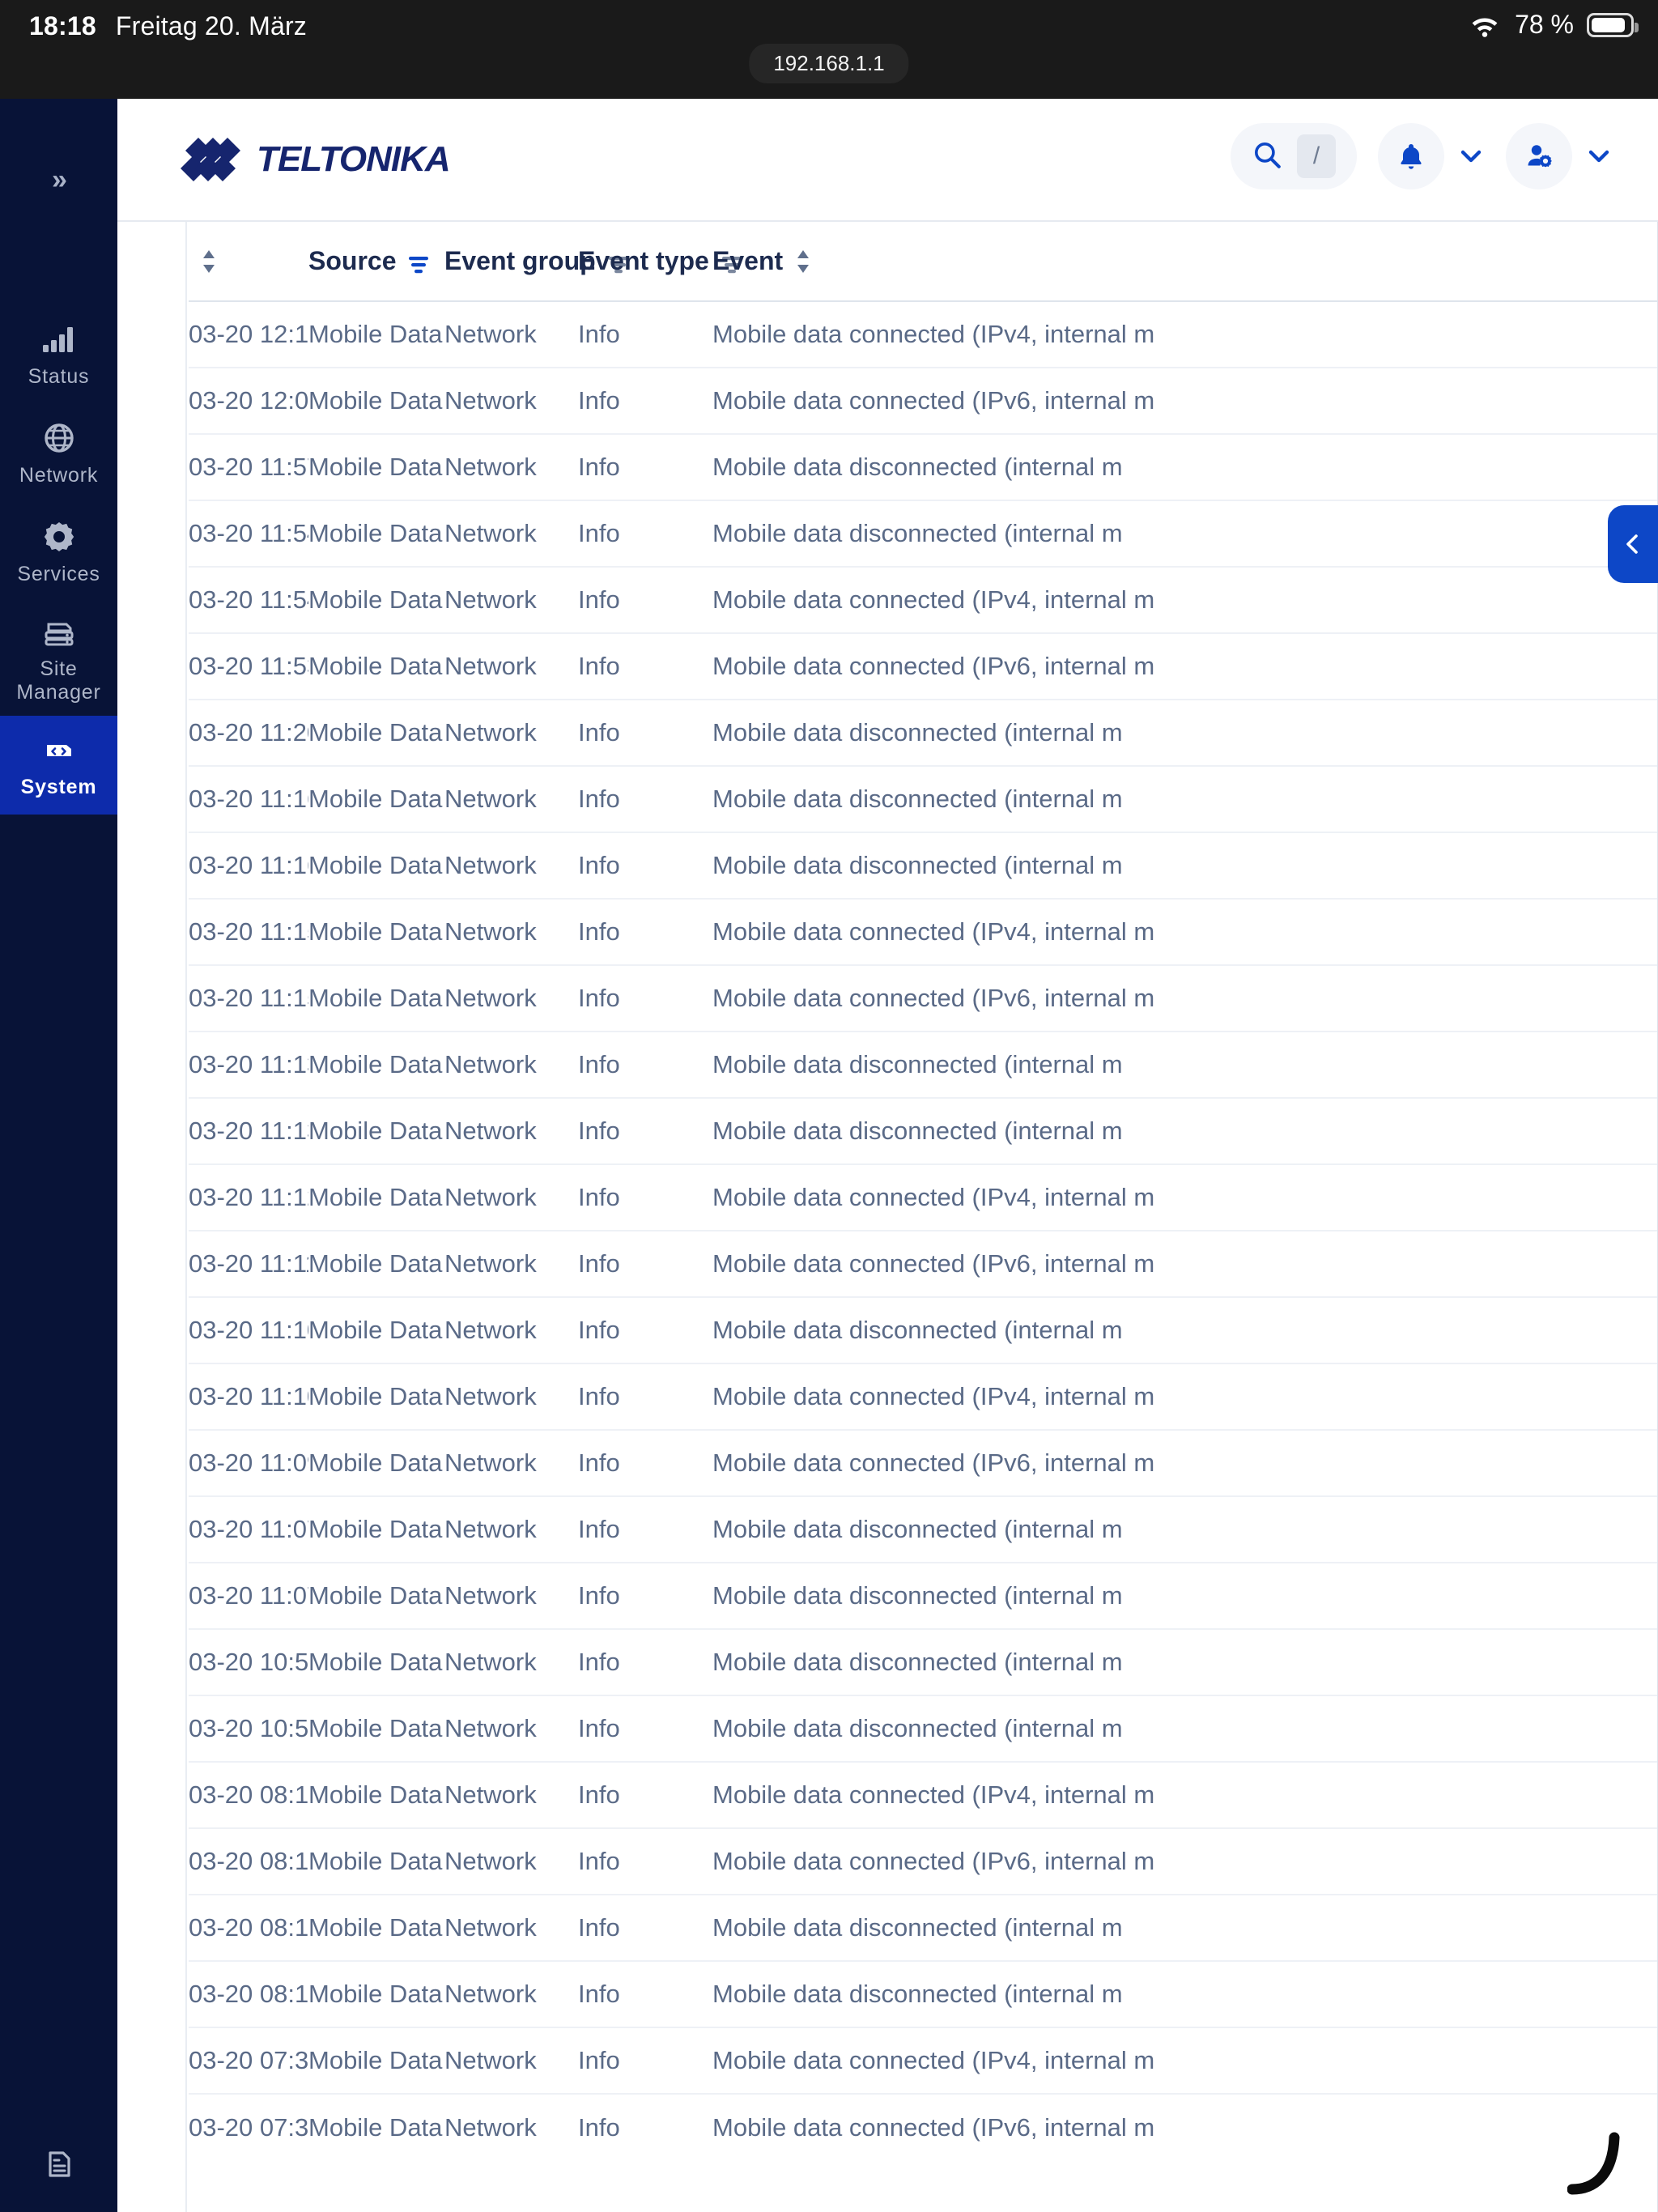 The image size is (1658, 2212). Describe the element at coordinates (354, 159) in the screenshot. I see `logo-wordmark: TELTONIKA` at that location.